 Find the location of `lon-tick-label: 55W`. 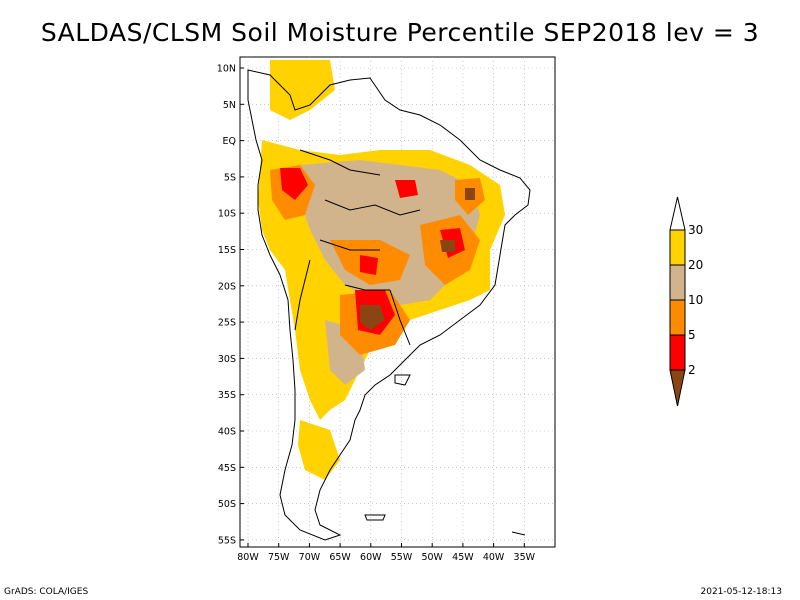

lon-tick-label: 55W is located at coordinates (402, 557).